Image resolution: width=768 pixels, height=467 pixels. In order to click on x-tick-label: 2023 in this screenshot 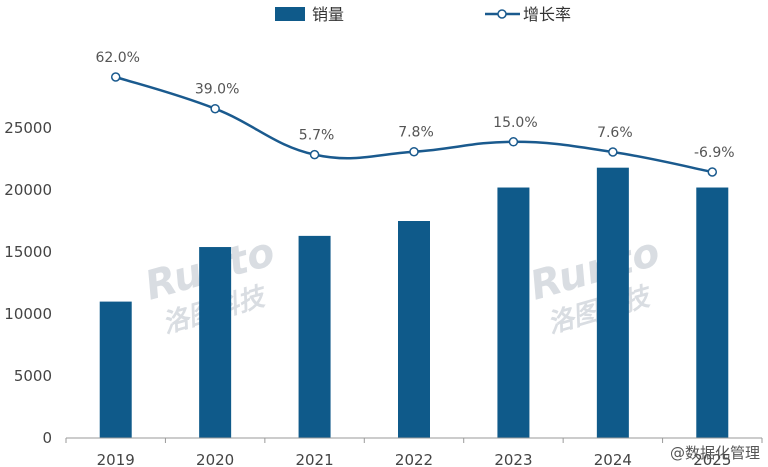, I will do `click(513, 459)`.